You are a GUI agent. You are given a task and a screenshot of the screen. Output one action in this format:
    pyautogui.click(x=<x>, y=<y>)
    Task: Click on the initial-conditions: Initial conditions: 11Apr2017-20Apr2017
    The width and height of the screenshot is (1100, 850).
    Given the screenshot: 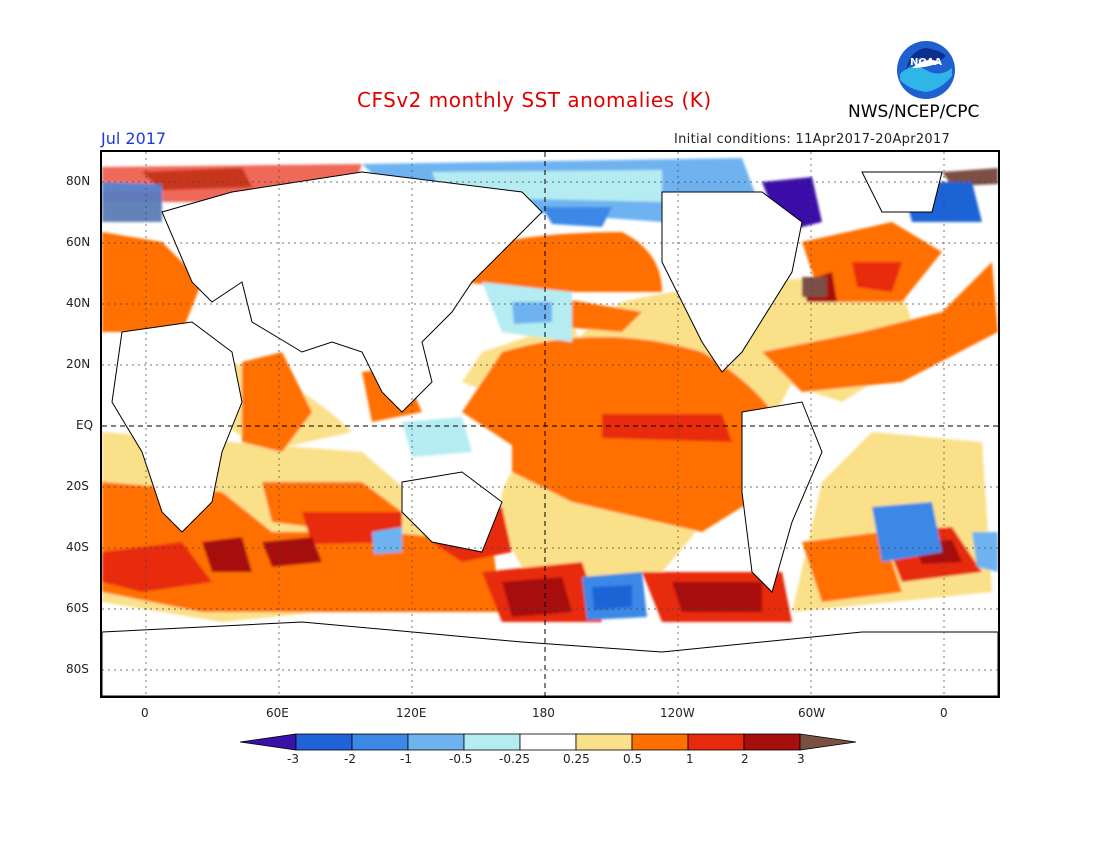 What is the action you would take?
    pyautogui.click(x=812, y=139)
    